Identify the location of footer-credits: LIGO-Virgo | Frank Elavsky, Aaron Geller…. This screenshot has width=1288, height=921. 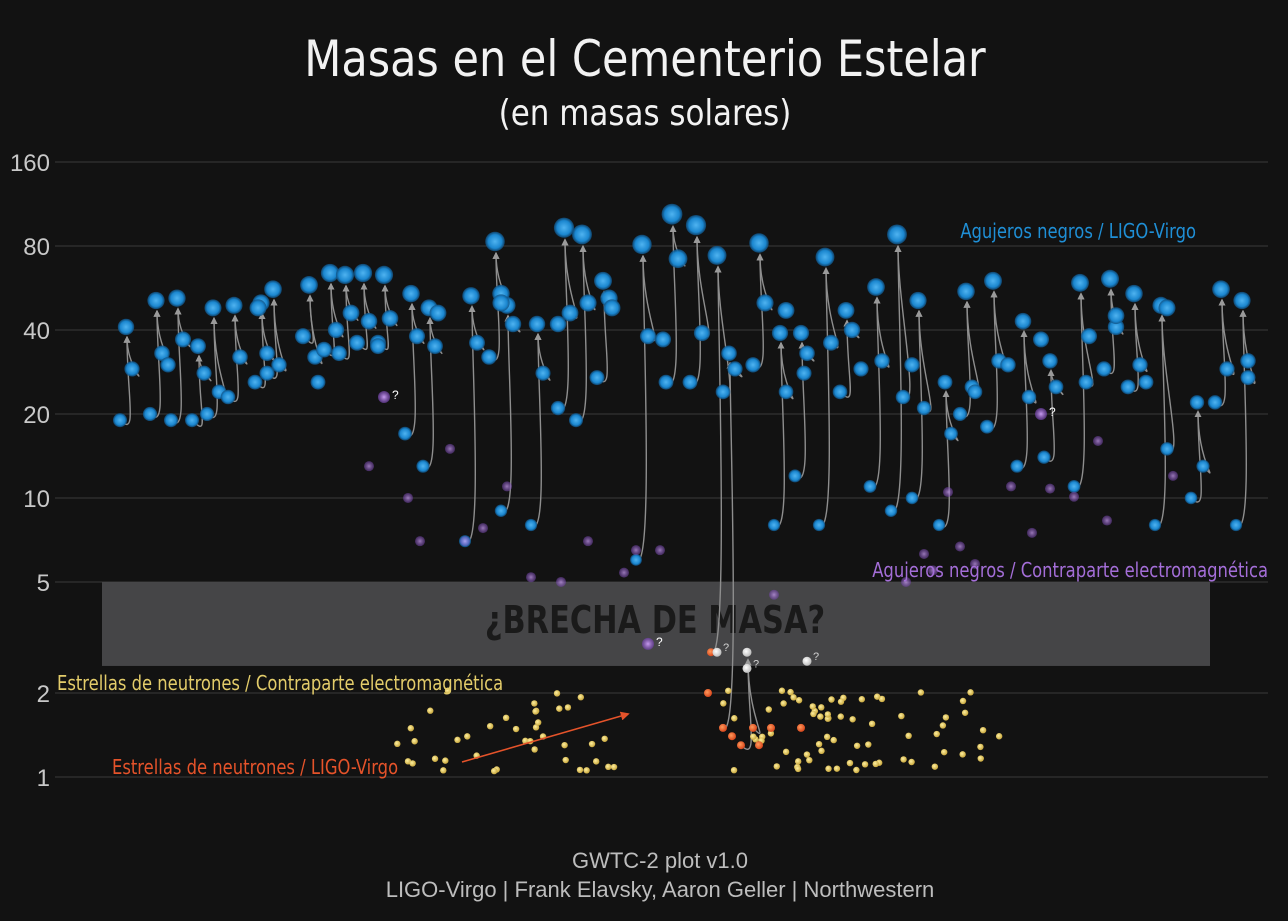
(660, 889).